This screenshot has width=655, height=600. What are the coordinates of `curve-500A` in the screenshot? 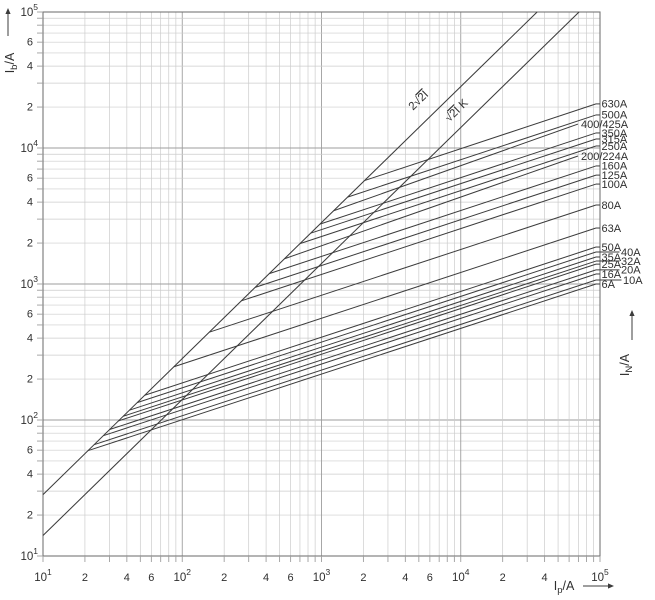 It's located at (472, 156).